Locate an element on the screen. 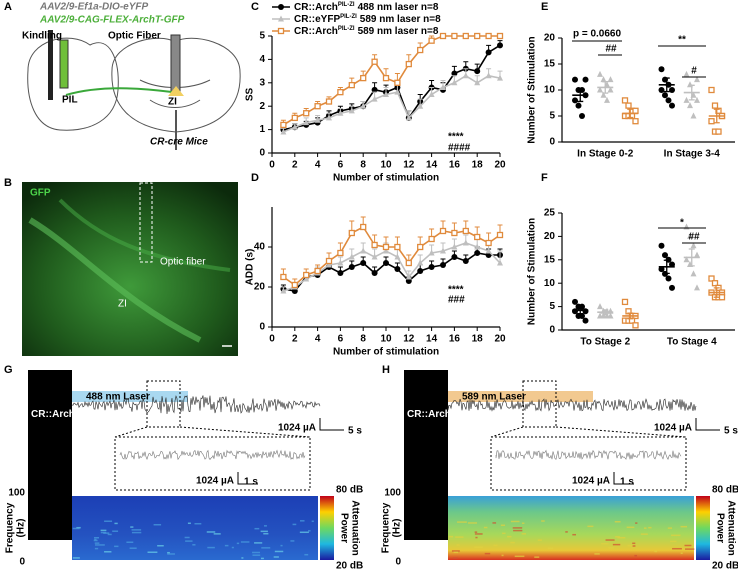  y-tick-label: 2 is located at coordinates (262, 106).